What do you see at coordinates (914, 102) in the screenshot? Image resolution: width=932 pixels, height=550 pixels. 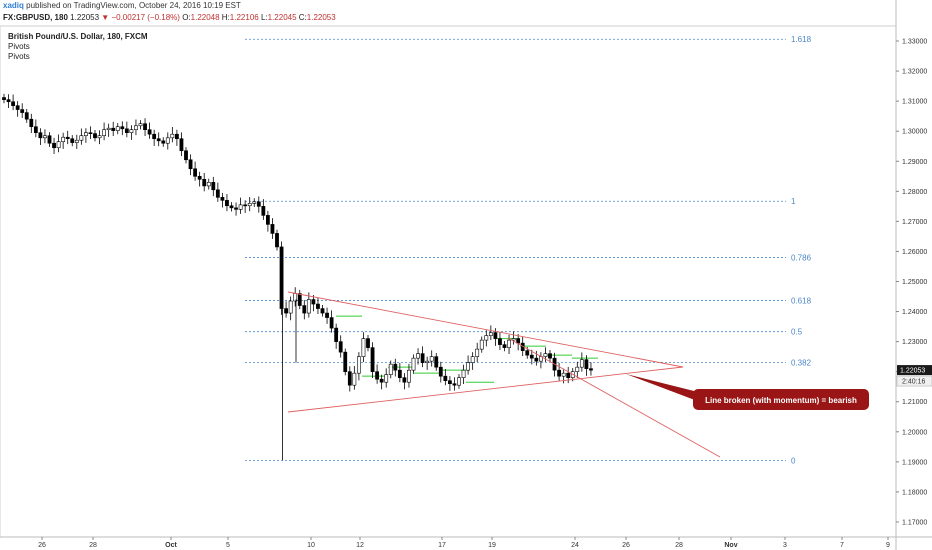 I see `y-tick-label: 1.31000` at bounding box center [914, 102].